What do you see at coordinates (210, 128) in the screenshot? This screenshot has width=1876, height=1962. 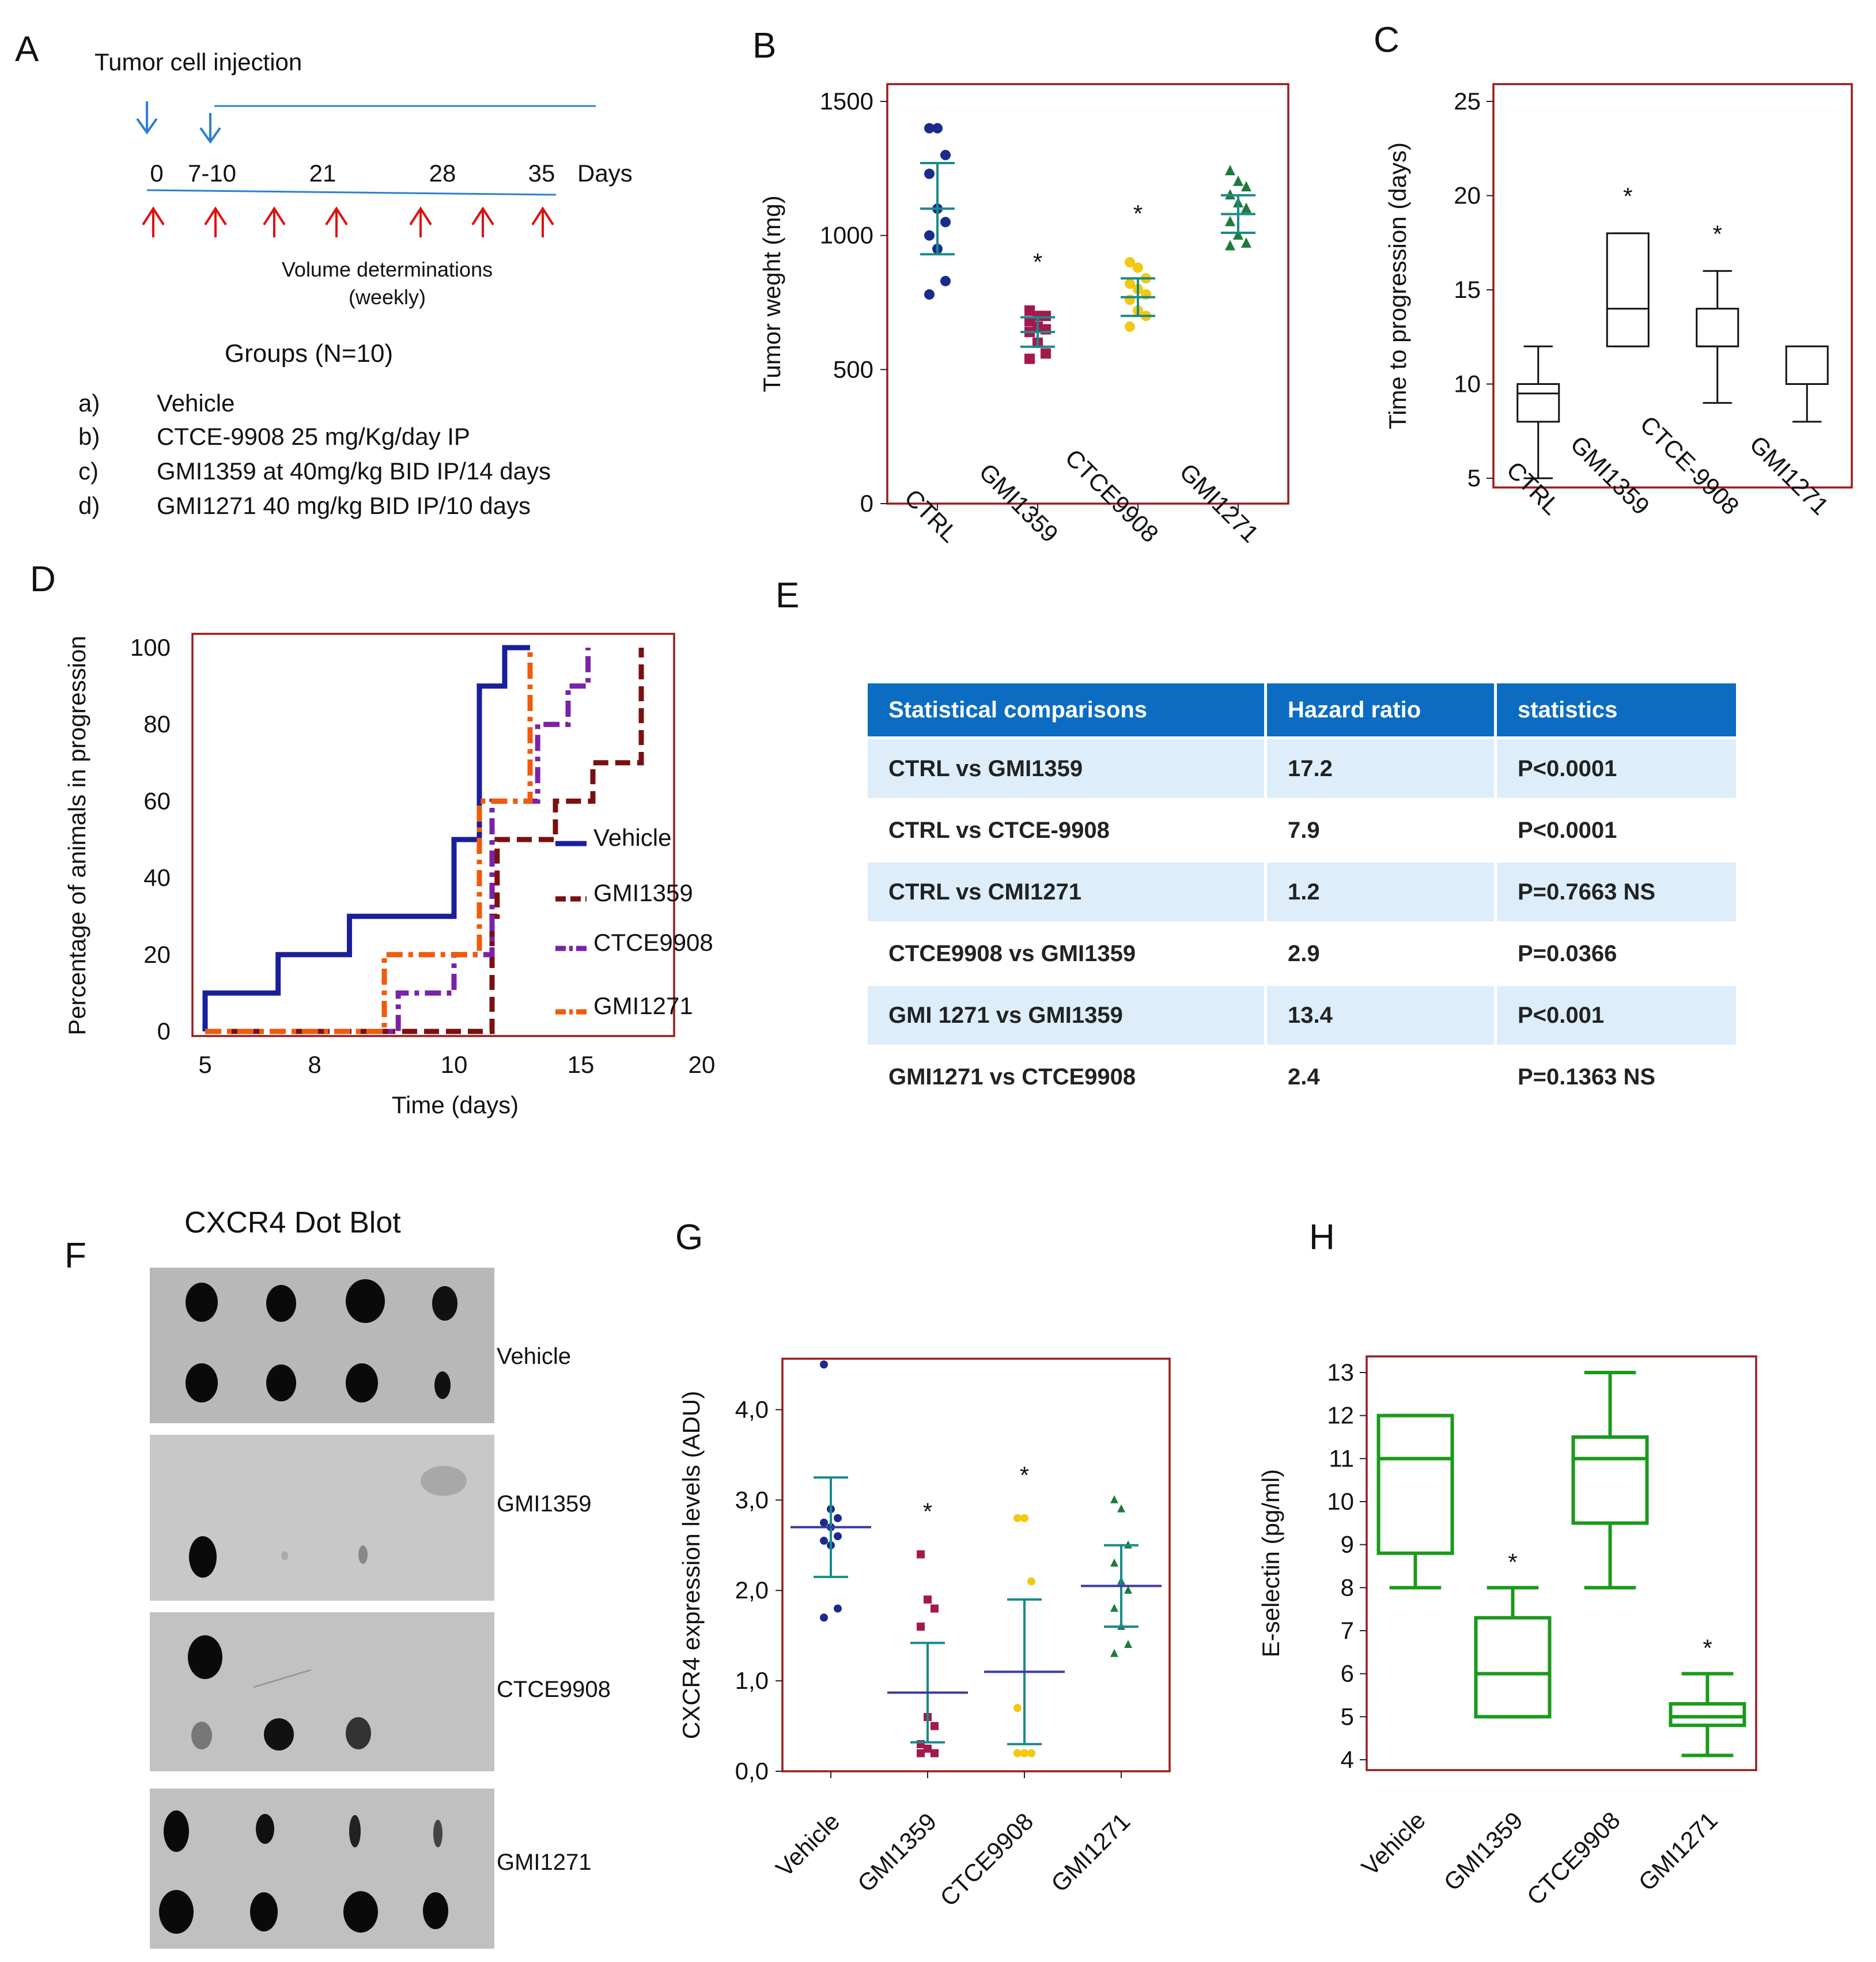 I see `injection-arrow` at bounding box center [210, 128].